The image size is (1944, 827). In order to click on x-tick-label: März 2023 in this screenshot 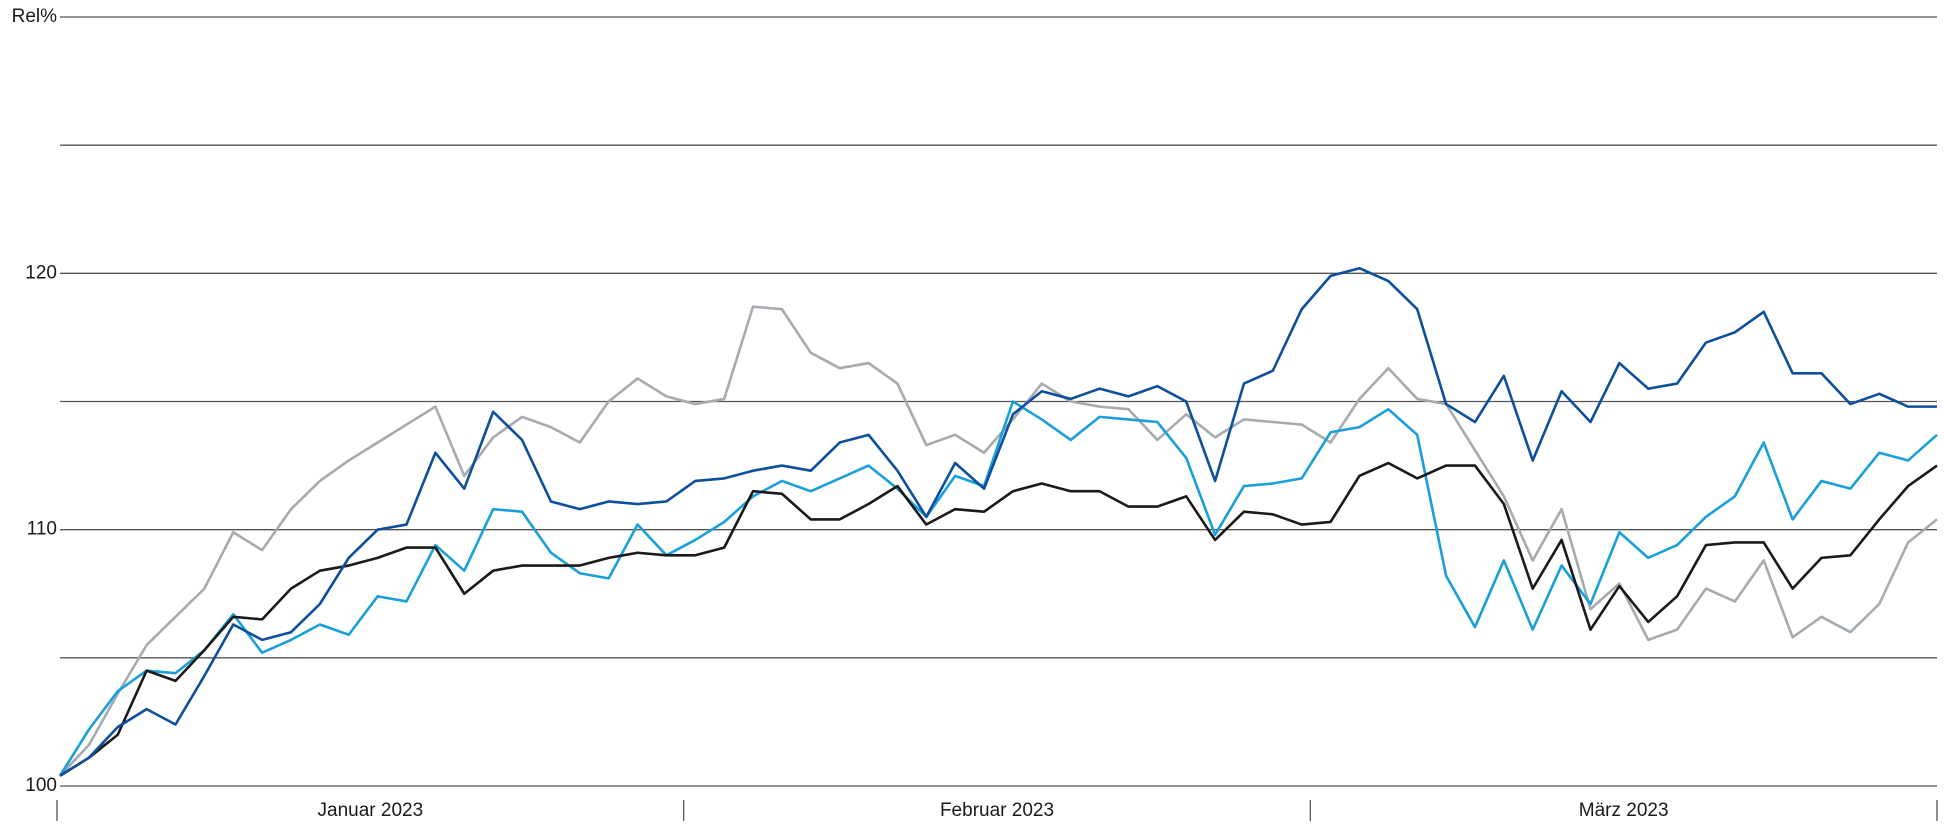, I will do `click(1624, 810)`.